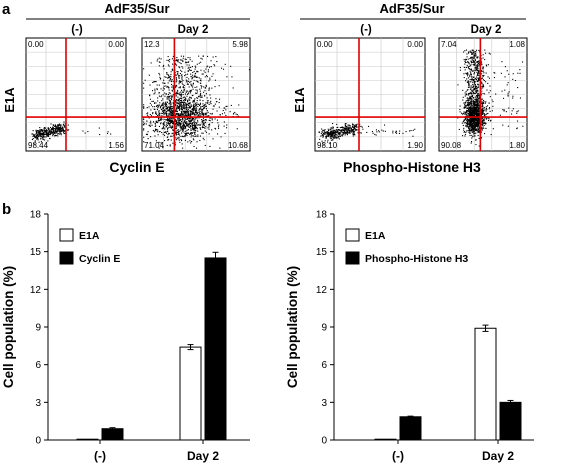 Image resolution: width=567 pixels, height=470 pixels. What do you see at coordinates (385, 439) in the screenshot?
I see `bar-e1a` at bounding box center [385, 439].